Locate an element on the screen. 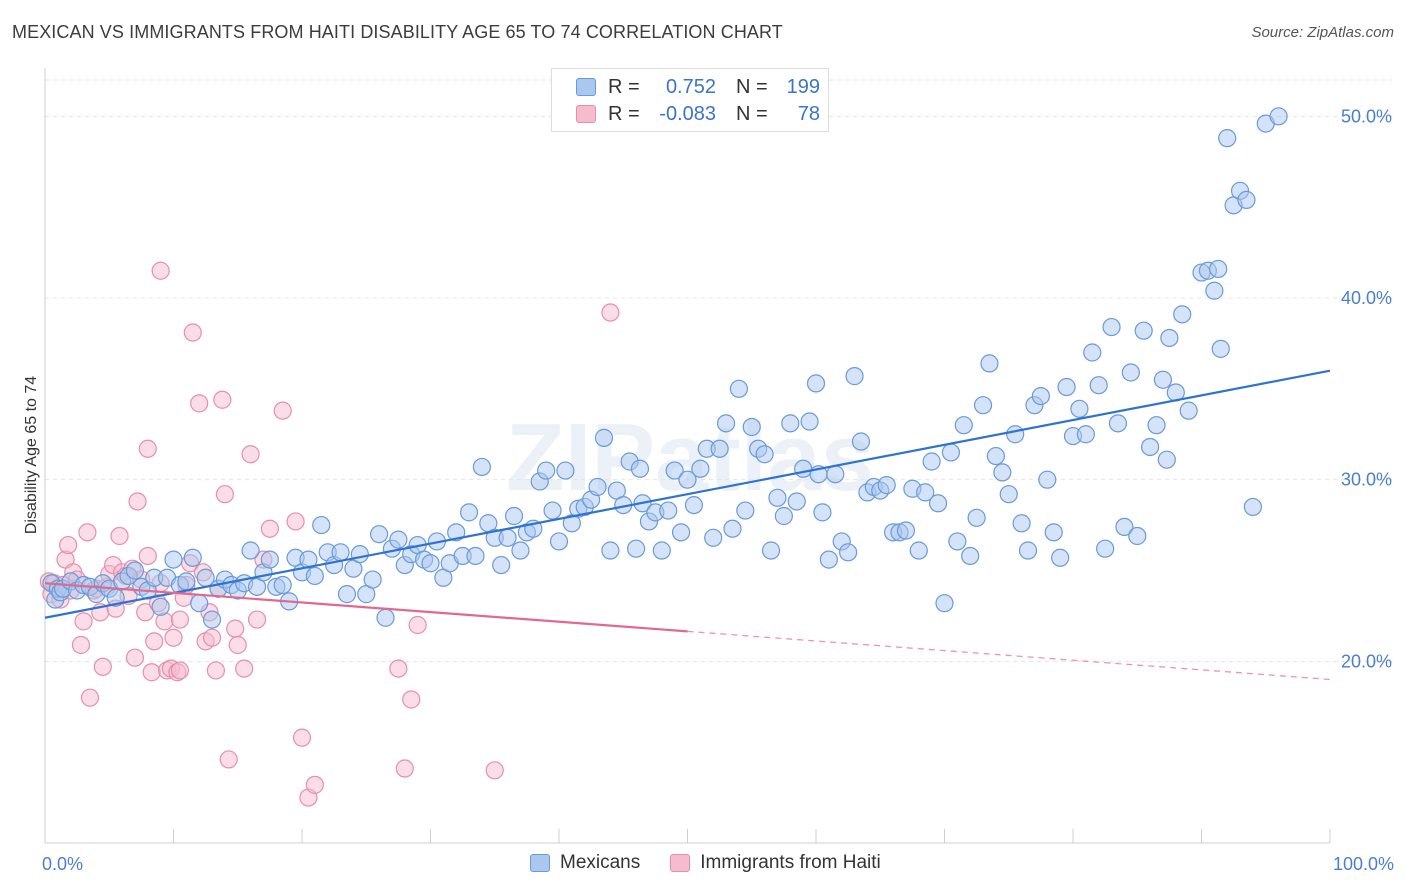  watermark: ZIPatlas is located at coordinates (690, 457).